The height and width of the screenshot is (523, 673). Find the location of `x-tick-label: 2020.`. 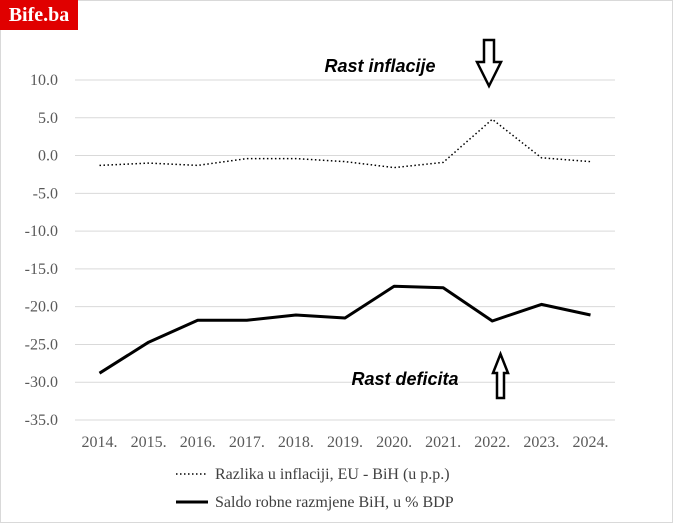

x-tick-label: 2020. is located at coordinates (394, 442).